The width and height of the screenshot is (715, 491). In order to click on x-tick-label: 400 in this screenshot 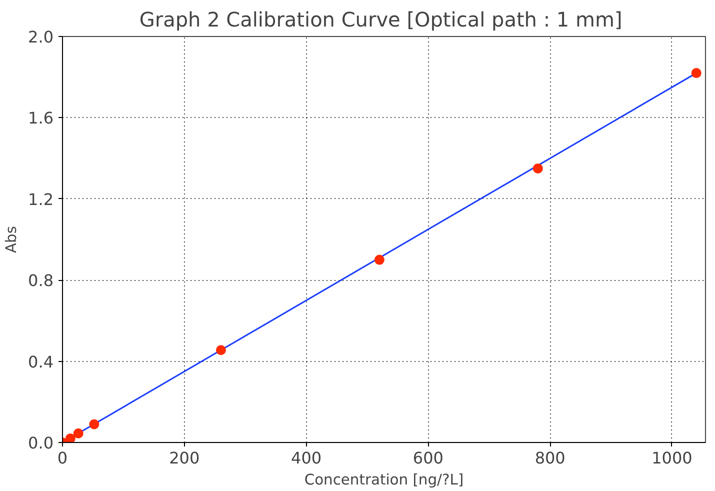, I will do `click(306, 458)`.